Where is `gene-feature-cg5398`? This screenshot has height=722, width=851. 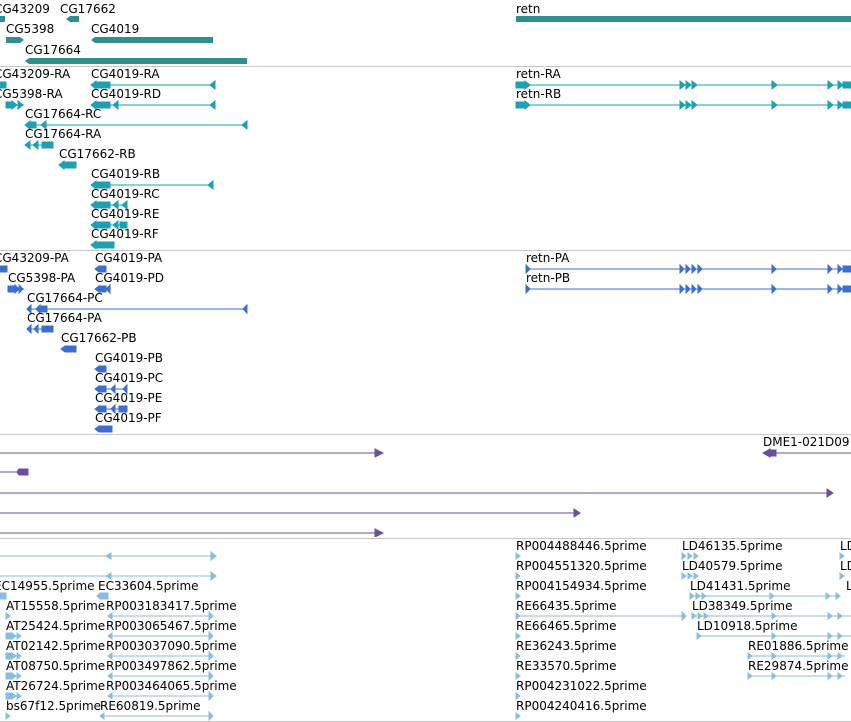
gene-feature-cg5398 is located at coordinates (15, 40).